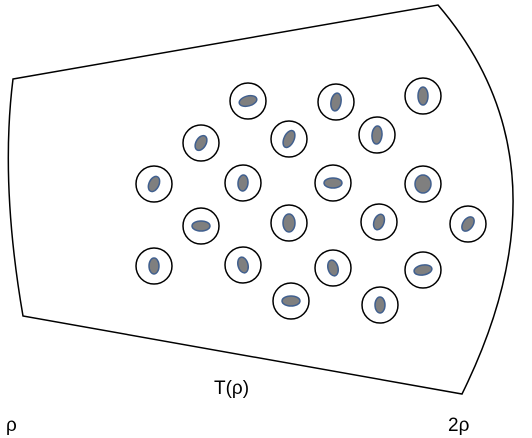 This screenshot has width=532, height=438. Describe the element at coordinates (459, 425) in the screenshot. I see `label-two-rho: 2ρ` at that location.